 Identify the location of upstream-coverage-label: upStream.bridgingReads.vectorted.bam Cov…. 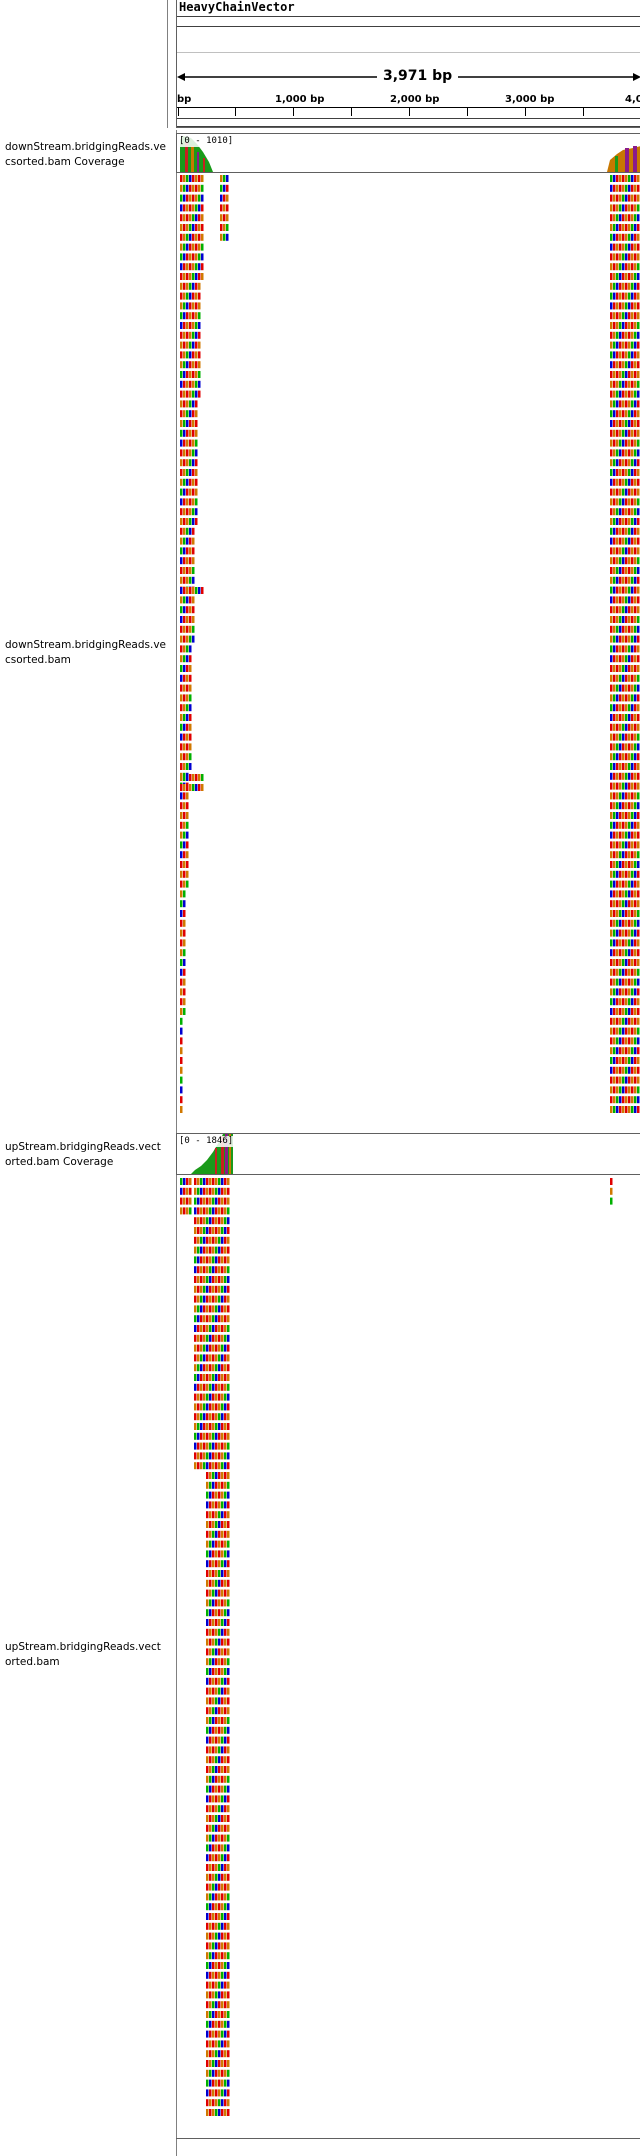
(83, 1154).